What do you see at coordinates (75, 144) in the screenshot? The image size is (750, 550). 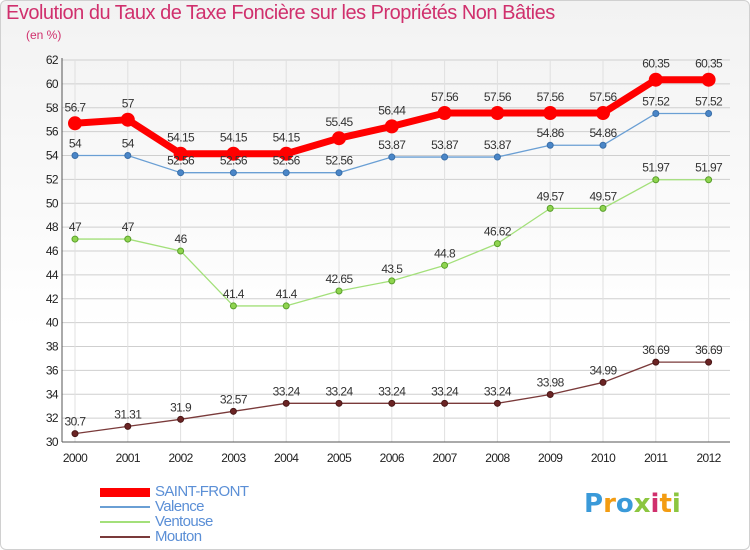 I see `data-label: 54` at bounding box center [75, 144].